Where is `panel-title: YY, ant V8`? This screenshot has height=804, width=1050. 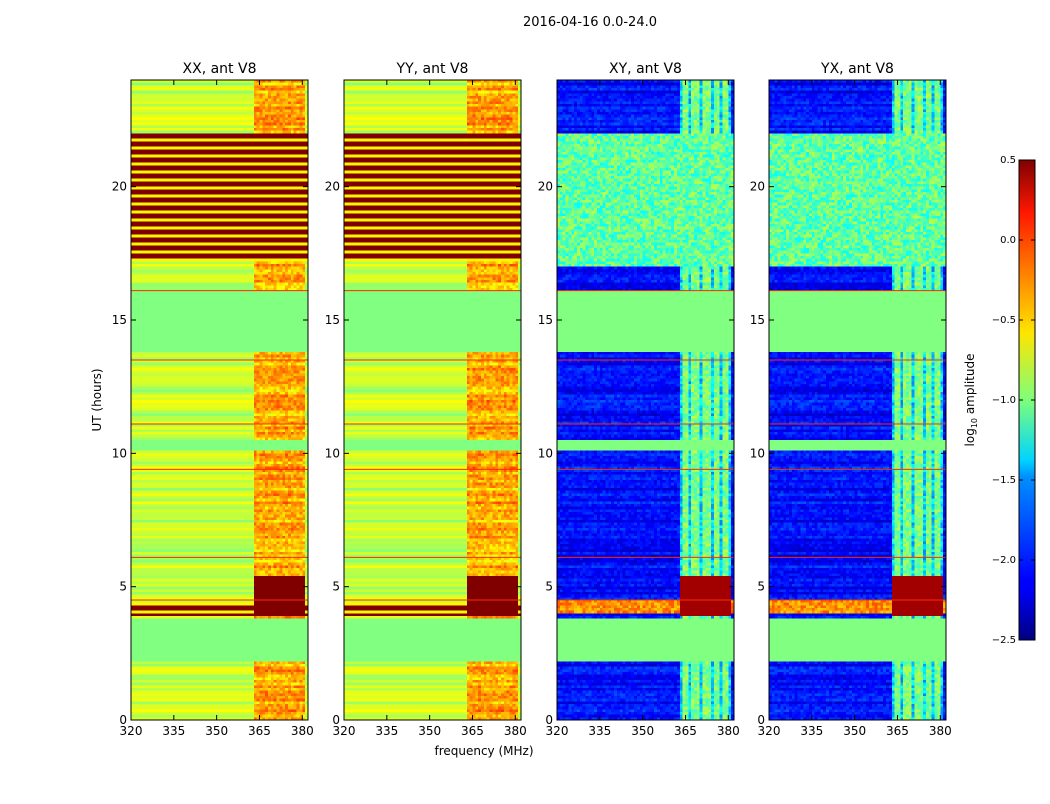 panel-title: YY, ant V8 is located at coordinates (432, 69).